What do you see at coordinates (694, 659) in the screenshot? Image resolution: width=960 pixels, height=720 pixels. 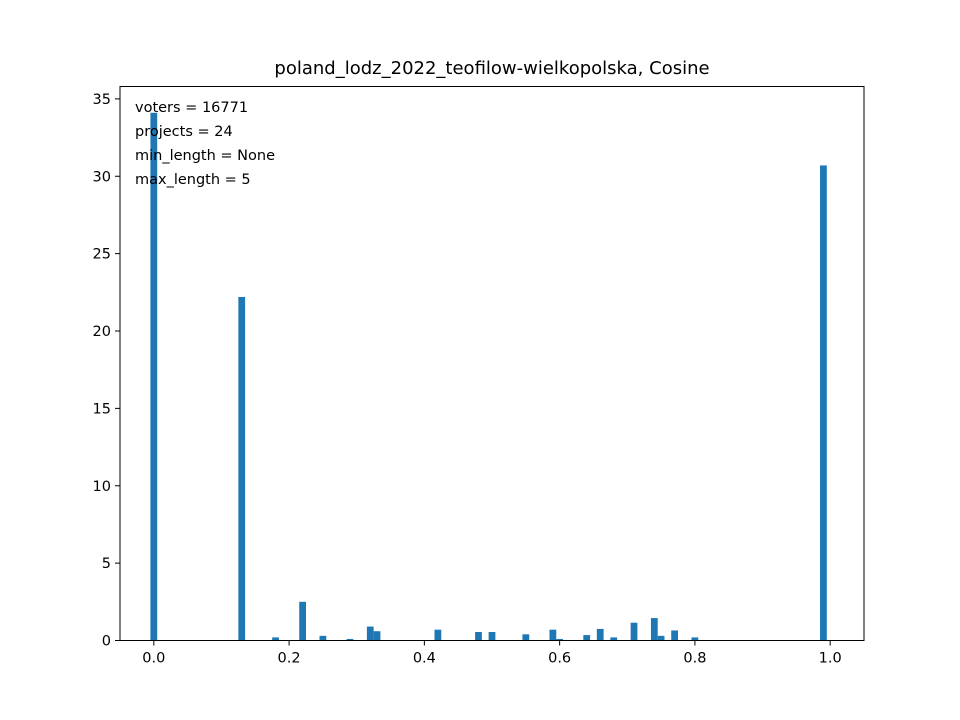 I see `x-tick-label: 0.8` at bounding box center [694, 659].